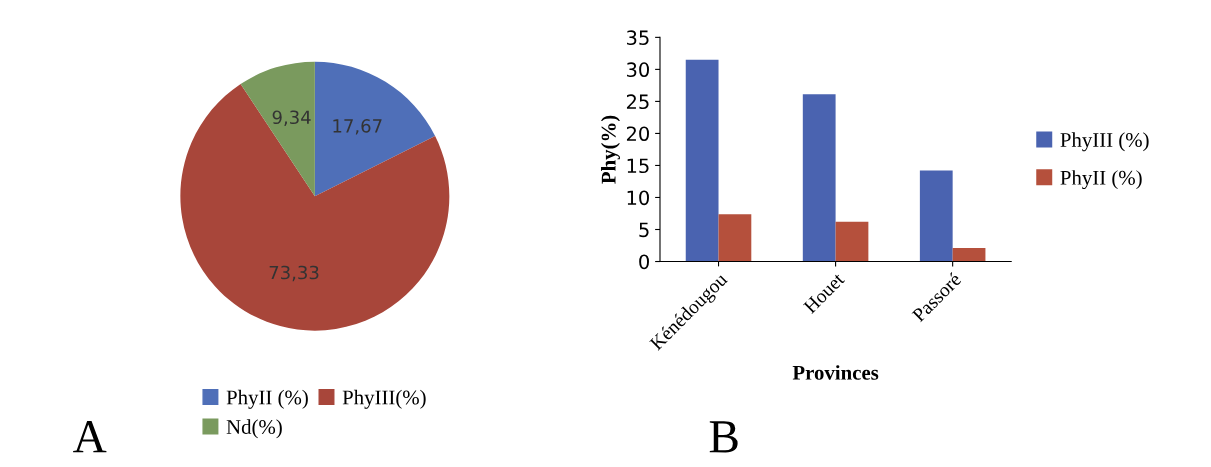  Describe the element at coordinates (638, 70) in the screenshot. I see `y-tick-label: 30` at that location.